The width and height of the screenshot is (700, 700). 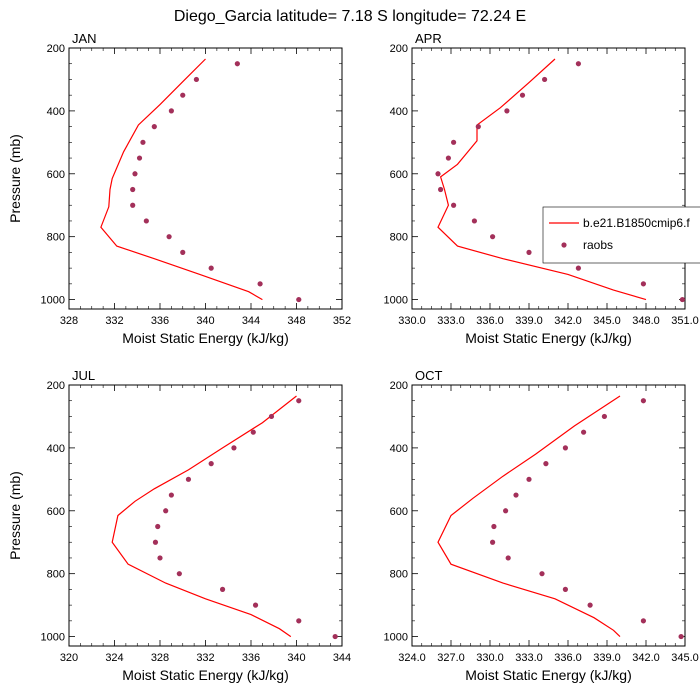 What do you see at coordinates (548, 515) in the screenshot?
I see `panel-oct-frame` at bounding box center [548, 515].